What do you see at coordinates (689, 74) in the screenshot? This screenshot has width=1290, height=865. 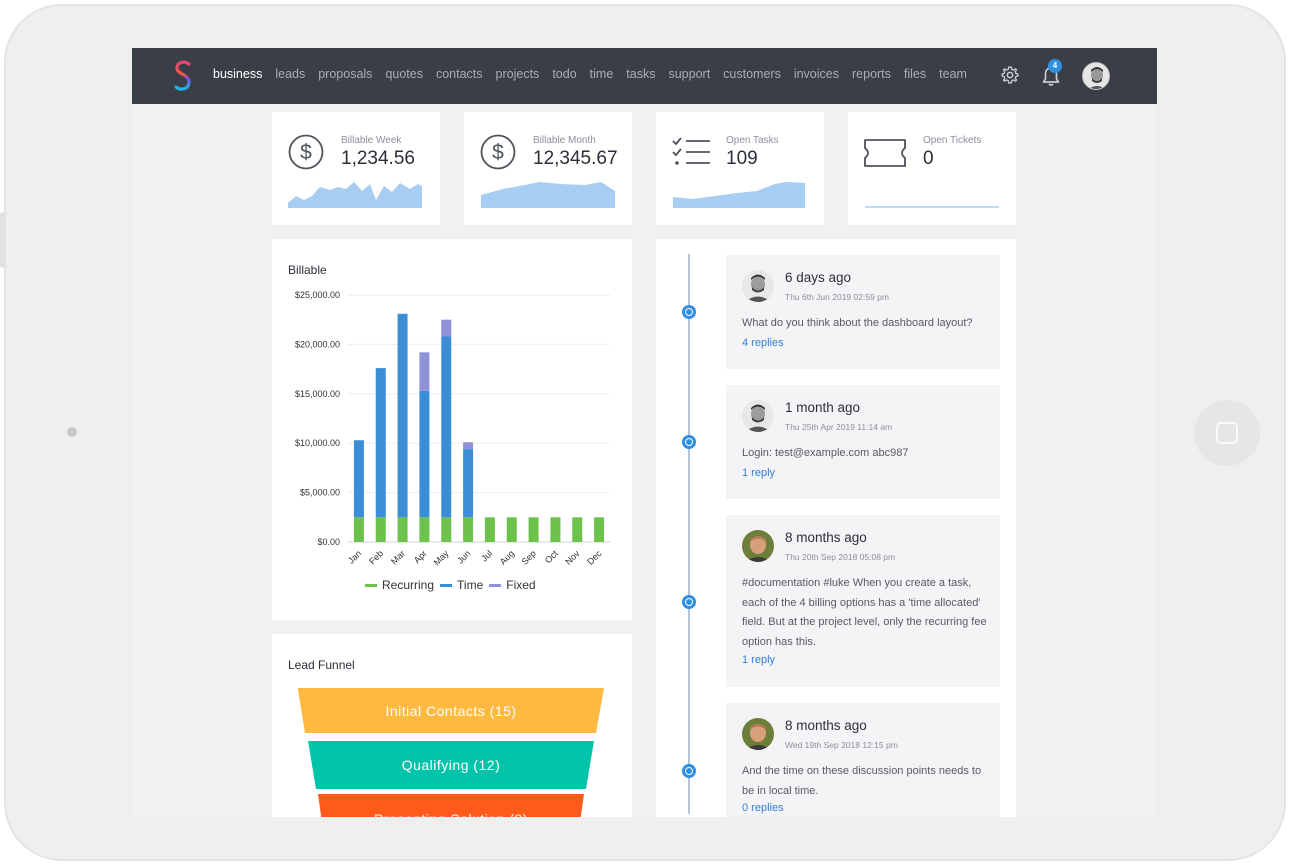 I see `nav-support: support` at bounding box center [689, 74].